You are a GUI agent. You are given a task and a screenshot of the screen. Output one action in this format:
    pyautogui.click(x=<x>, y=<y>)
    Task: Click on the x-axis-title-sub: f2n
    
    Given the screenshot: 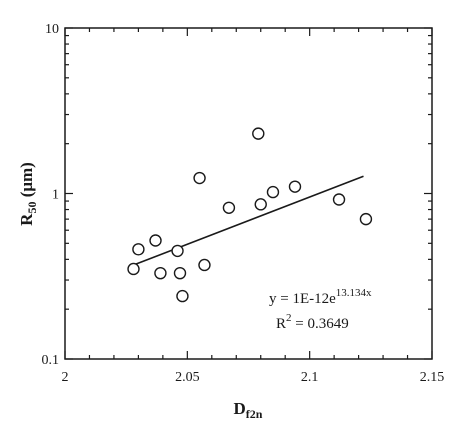 What is the action you would take?
    pyautogui.click(x=254, y=414)
    